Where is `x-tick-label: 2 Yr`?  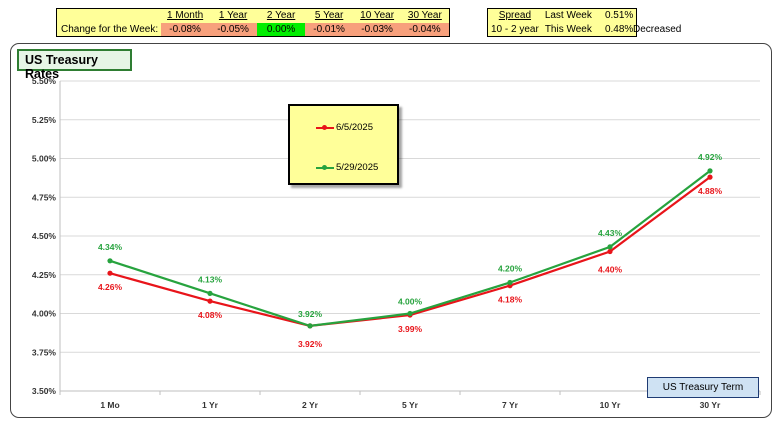 x-tick-label: 2 Yr is located at coordinates (310, 405).